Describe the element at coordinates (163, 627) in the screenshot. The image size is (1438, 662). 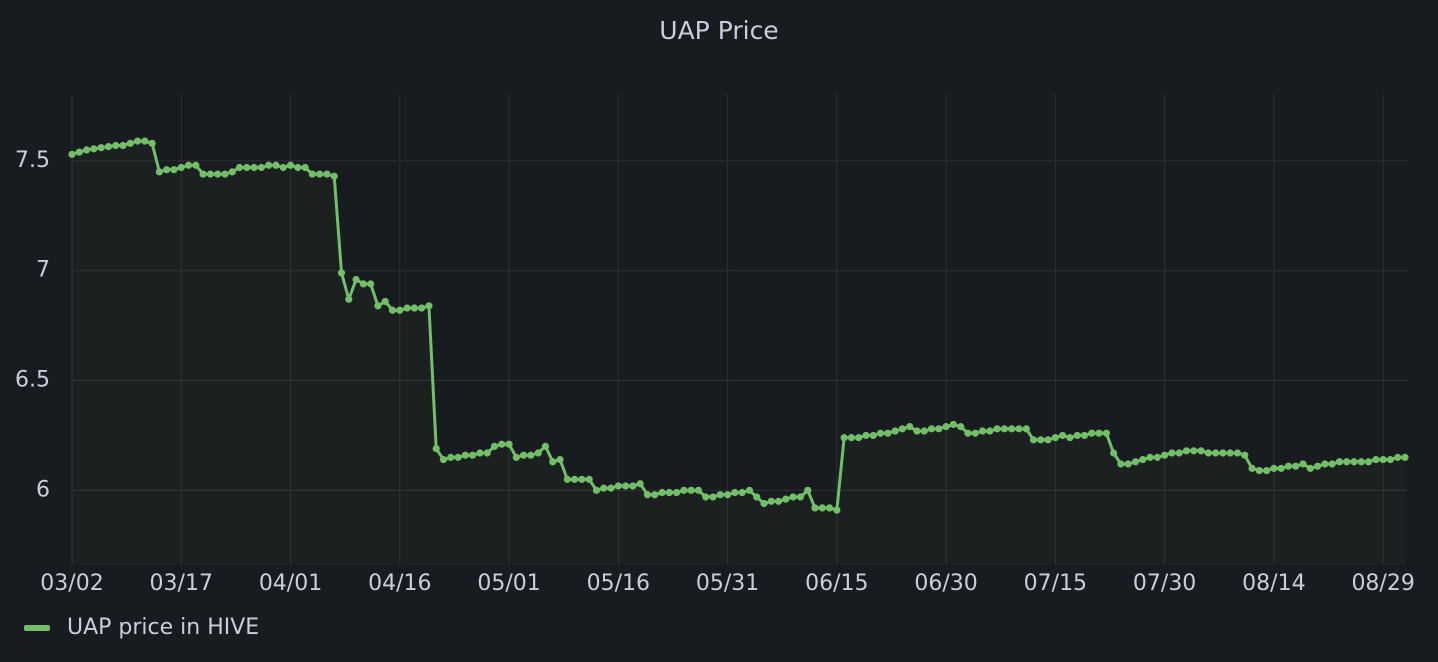
I see `legend-label: UAP price in HIVE` at that location.